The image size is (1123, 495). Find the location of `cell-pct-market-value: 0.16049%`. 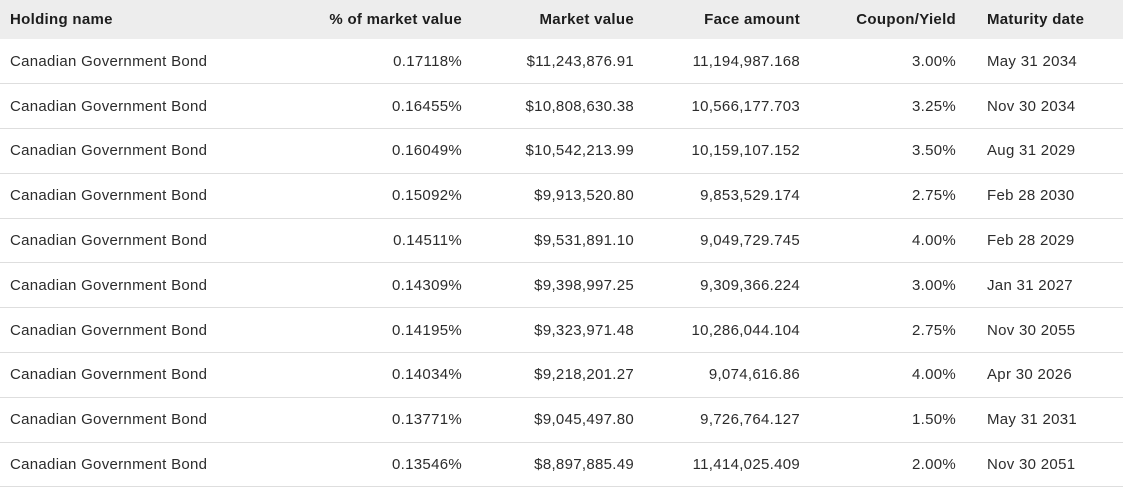

cell-pct-market-value: 0.16049% is located at coordinates (386, 151).